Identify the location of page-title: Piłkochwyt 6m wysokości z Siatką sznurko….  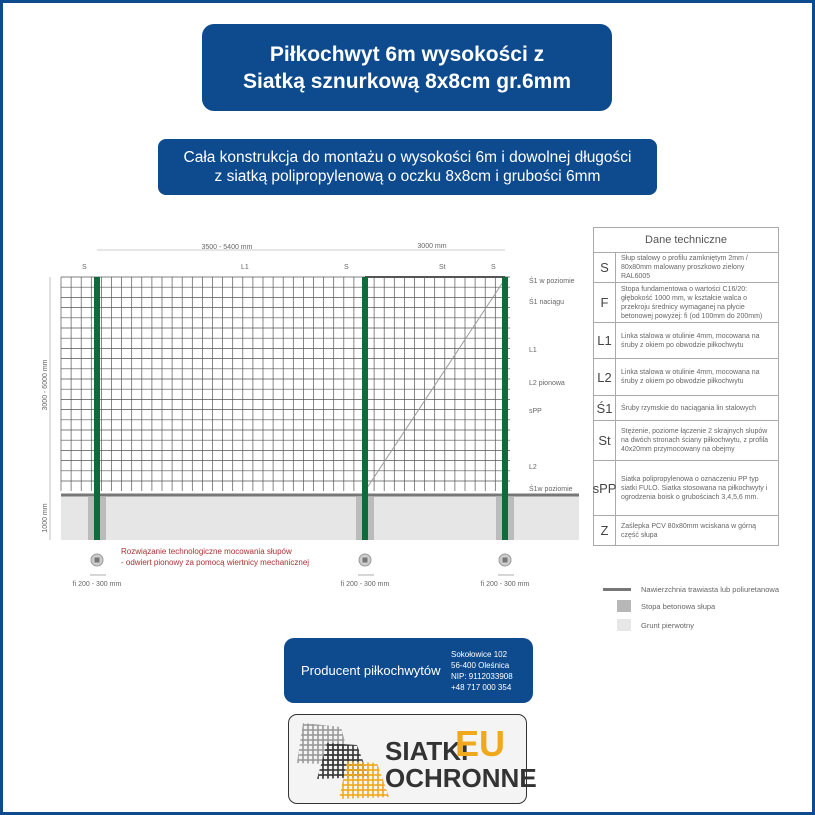
(407, 67).